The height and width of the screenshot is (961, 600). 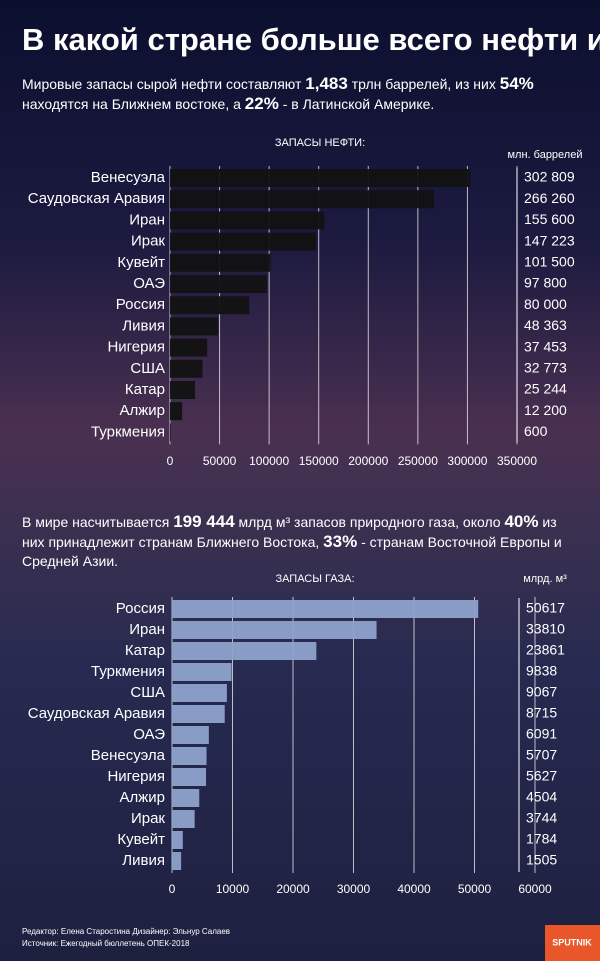 What do you see at coordinates (541, 860) in the screenshot?
I see `value-label: 1505` at bounding box center [541, 860].